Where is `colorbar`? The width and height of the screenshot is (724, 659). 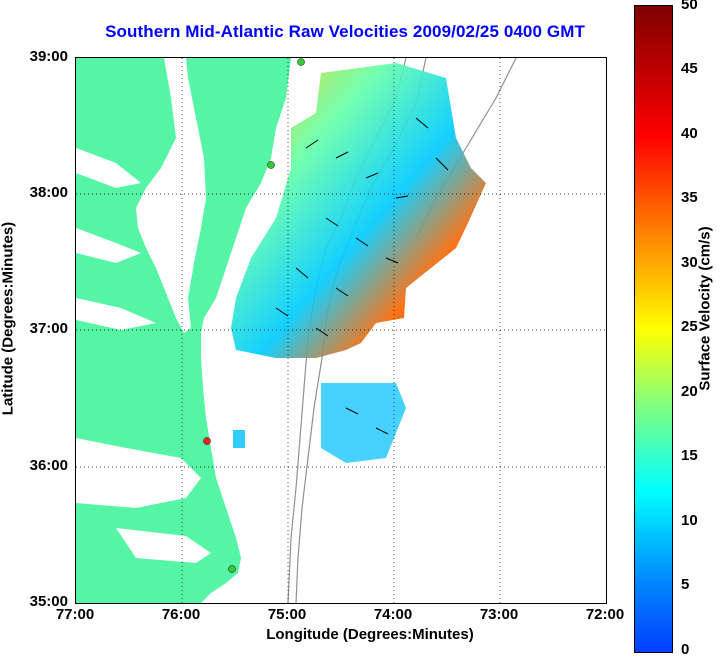 colorbar is located at coordinates (653, 329).